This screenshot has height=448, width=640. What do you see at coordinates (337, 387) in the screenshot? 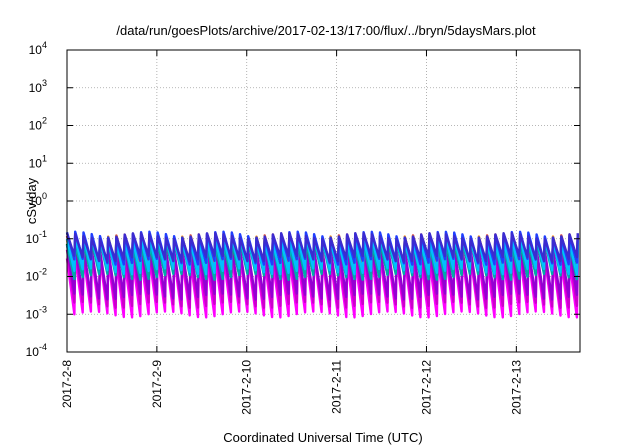
I see `x-tick-label: 2017-2-11` at bounding box center [337, 387].